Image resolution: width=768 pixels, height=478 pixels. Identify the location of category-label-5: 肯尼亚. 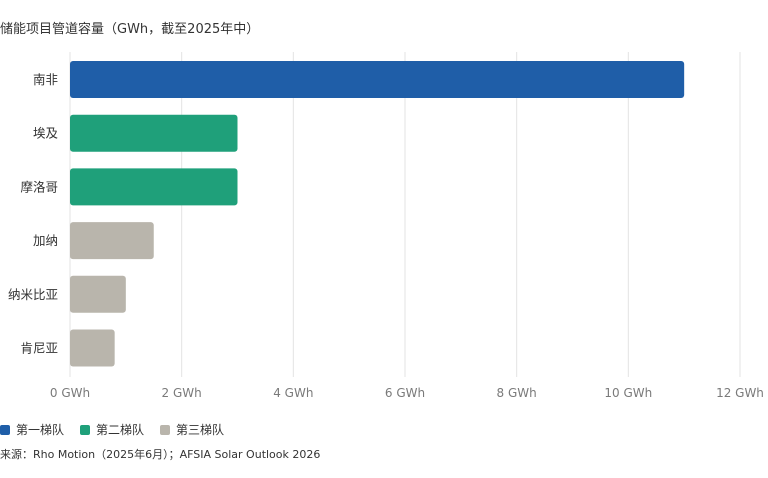
(39, 348).